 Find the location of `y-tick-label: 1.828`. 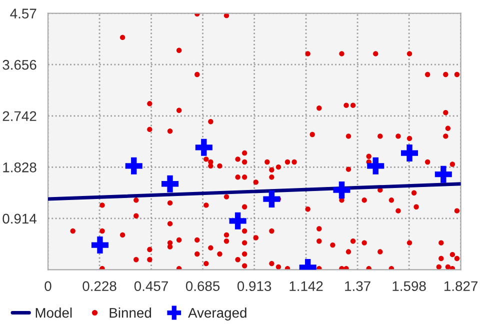

y-tick-label: 1.828 is located at coordinates (19, 167).